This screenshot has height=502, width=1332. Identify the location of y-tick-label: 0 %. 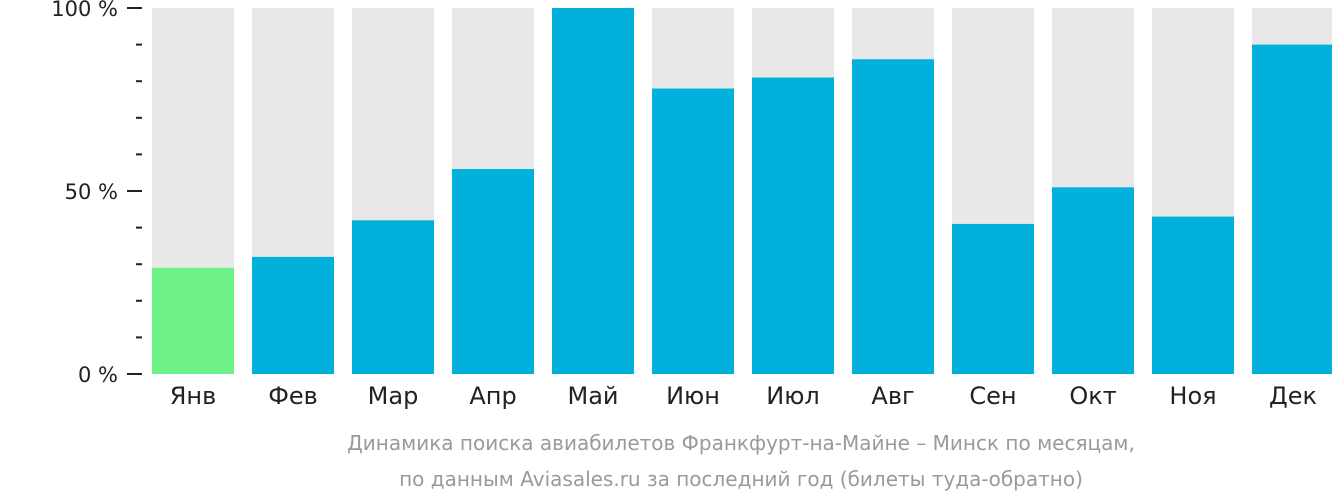
(98, 375).